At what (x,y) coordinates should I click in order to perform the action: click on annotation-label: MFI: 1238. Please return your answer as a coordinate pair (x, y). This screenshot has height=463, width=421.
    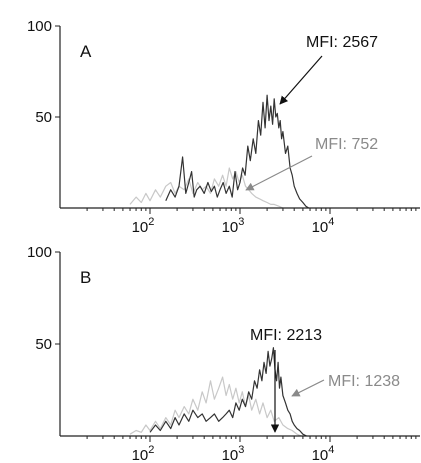
    Looking at the image, I should click on (364, 381).